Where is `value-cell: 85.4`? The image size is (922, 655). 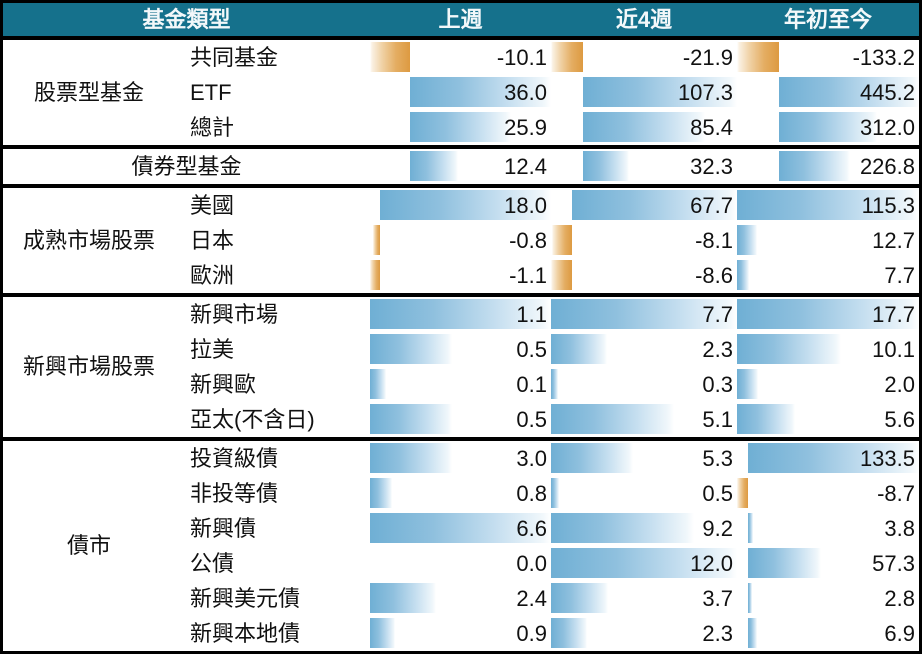 value-cell: 85.4 is located at coordinates (644, 127).